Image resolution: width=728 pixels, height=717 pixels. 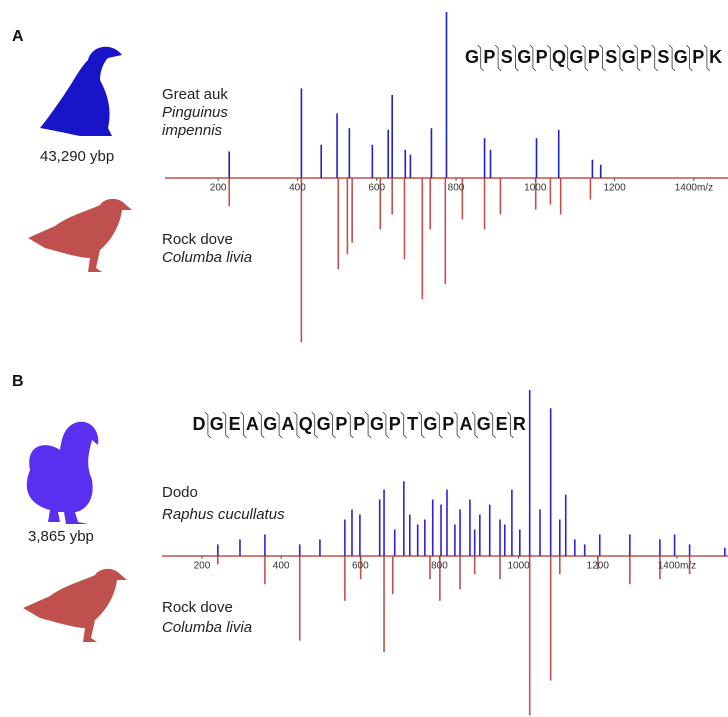 I want to click on species-latin: Pinguinus impennis, so click(x=195, y=121).